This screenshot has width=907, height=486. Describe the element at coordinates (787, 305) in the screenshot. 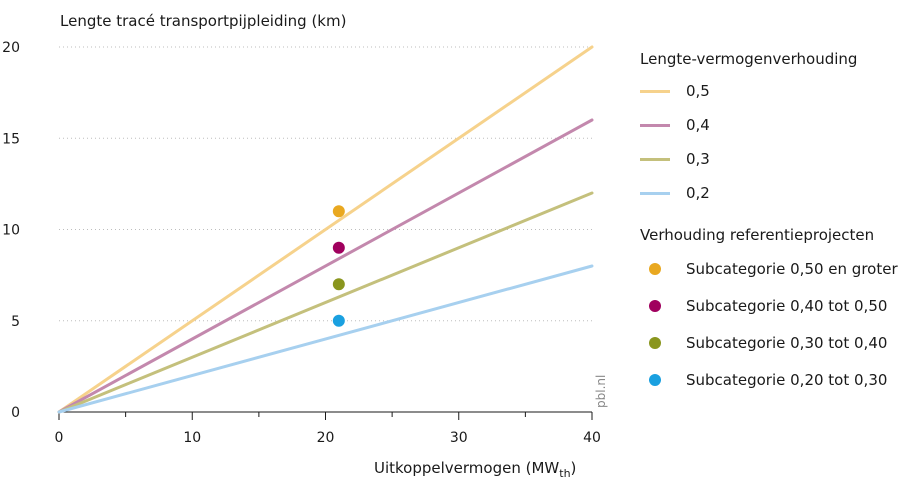

I see `legend-label-point-1: Subcategorie 0,40 tot 0,50` at that location.